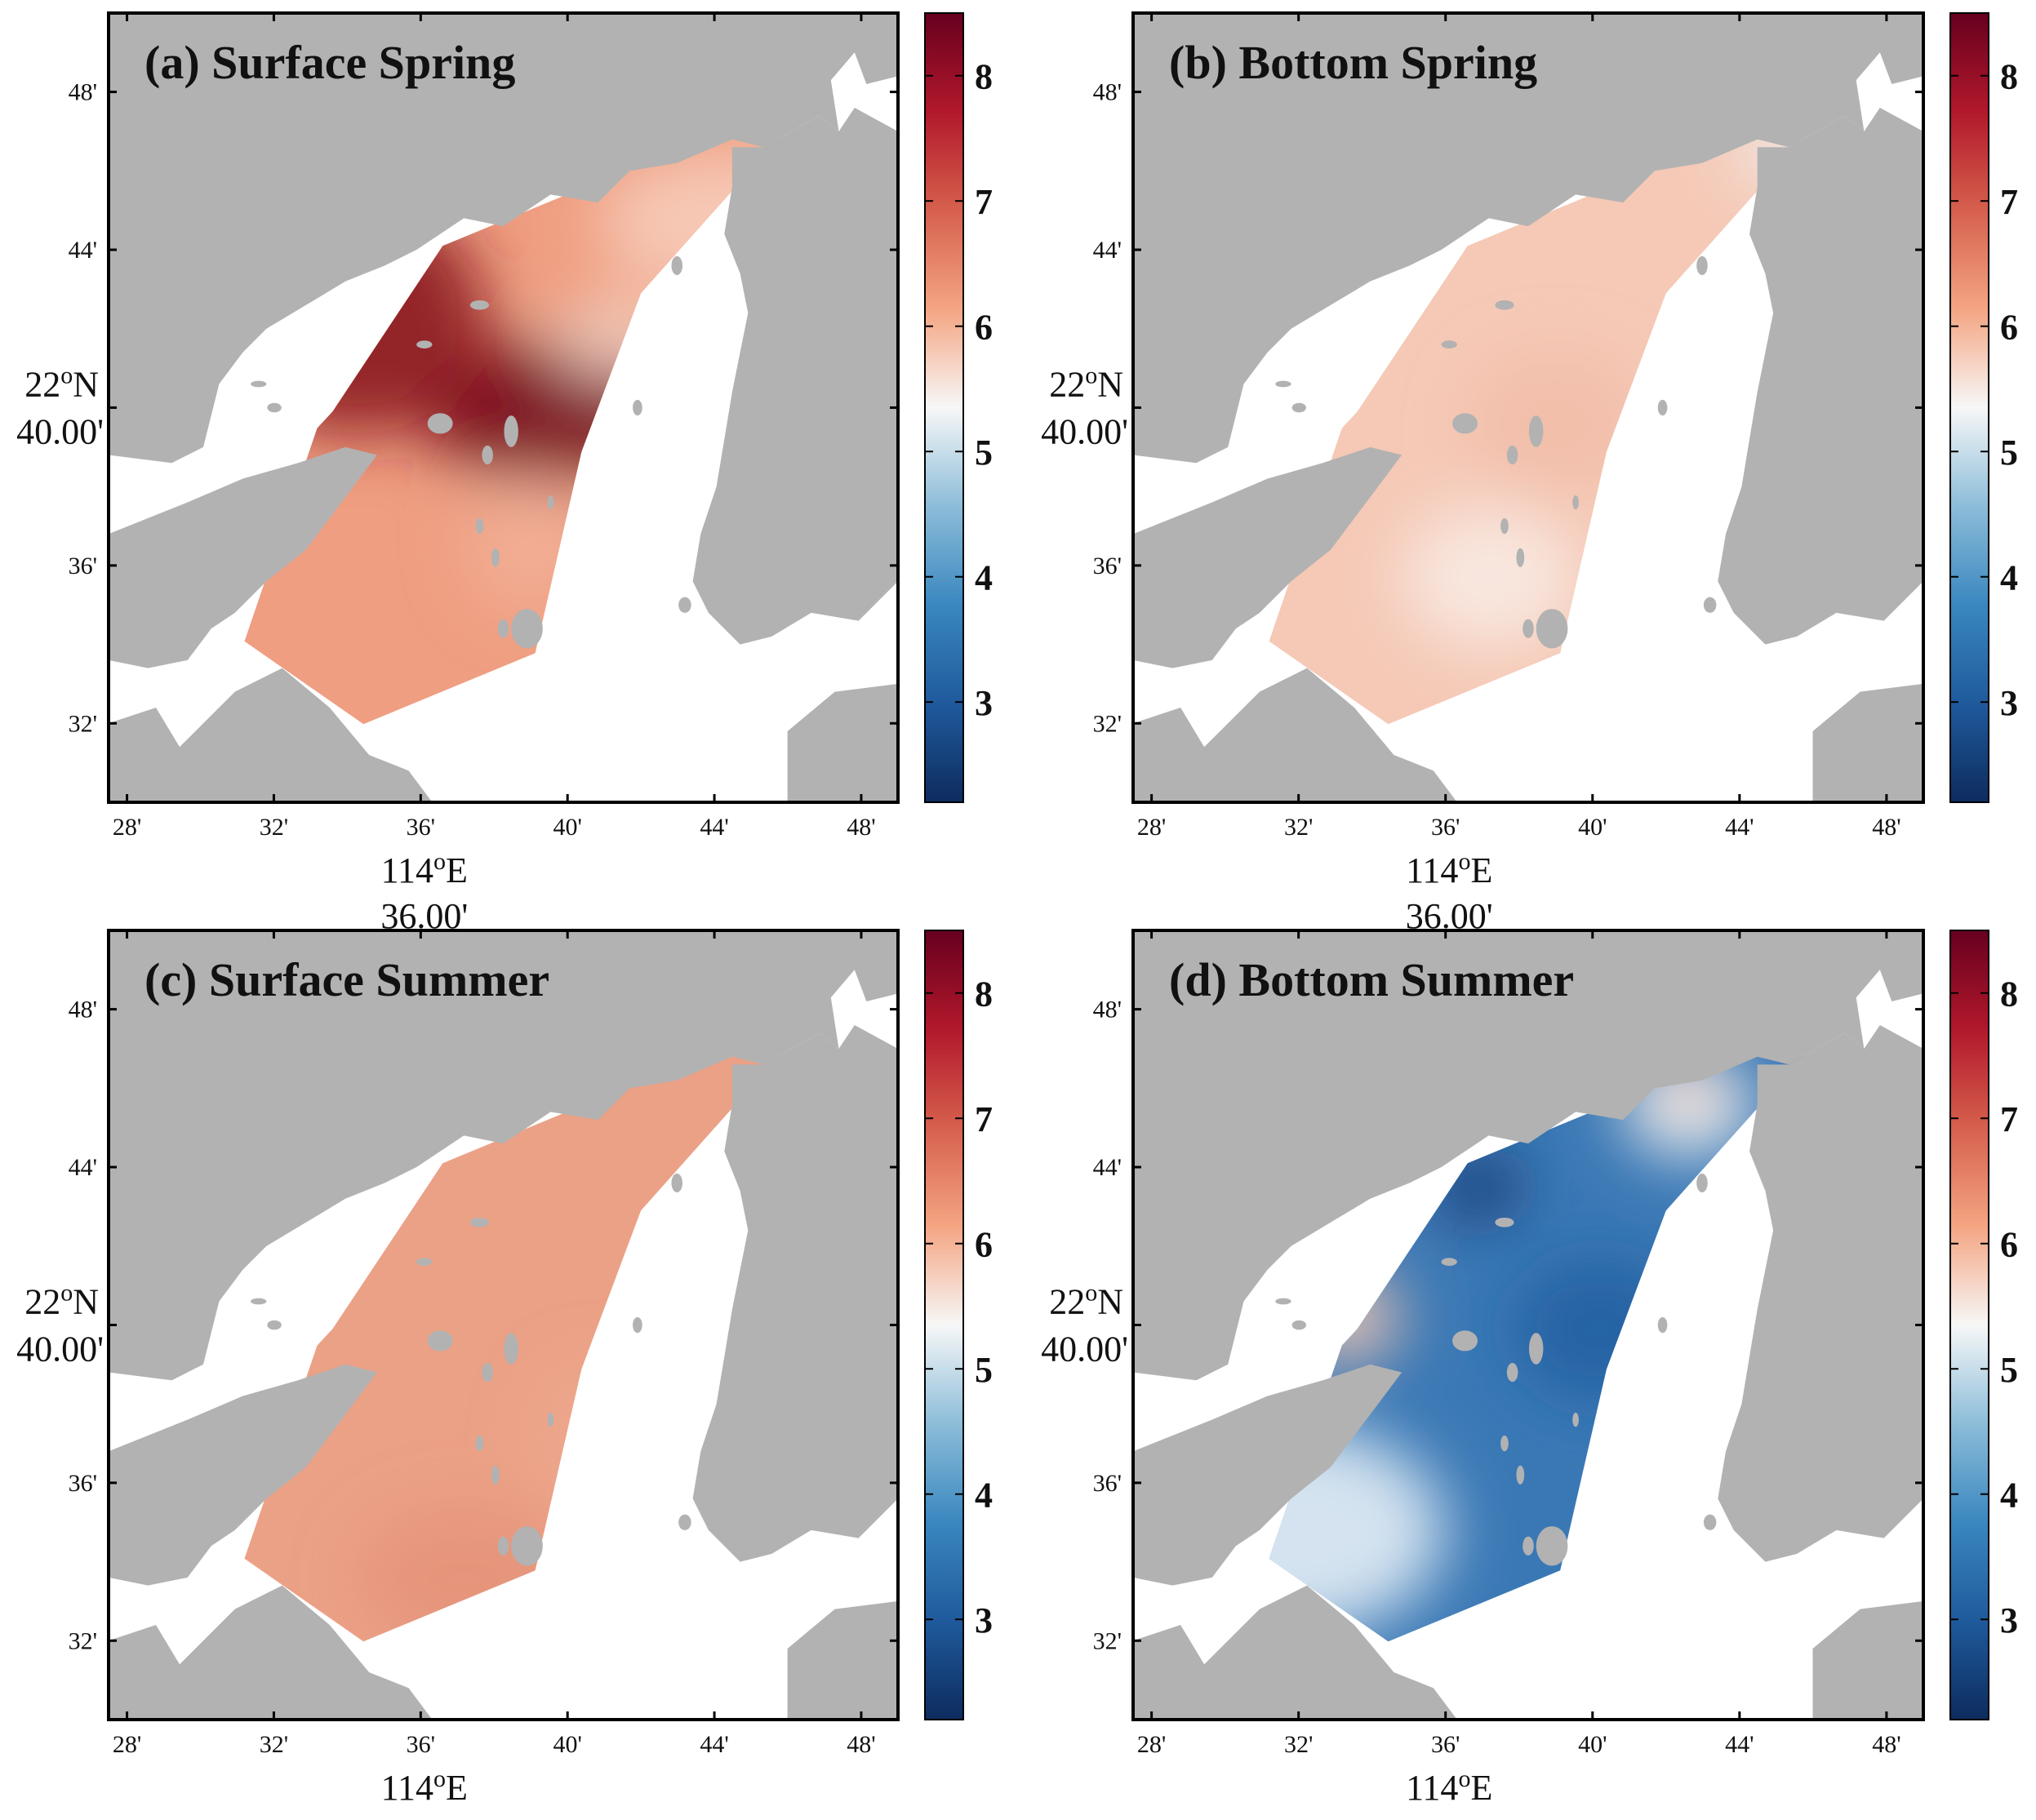 Image resolution: width=2036 pixels, height=1820 pixels. What do you see at coordinates (60, 431) in the screenshot?
I see `y-axis-minutes: 40.00'` at bounding box center [60, 431].